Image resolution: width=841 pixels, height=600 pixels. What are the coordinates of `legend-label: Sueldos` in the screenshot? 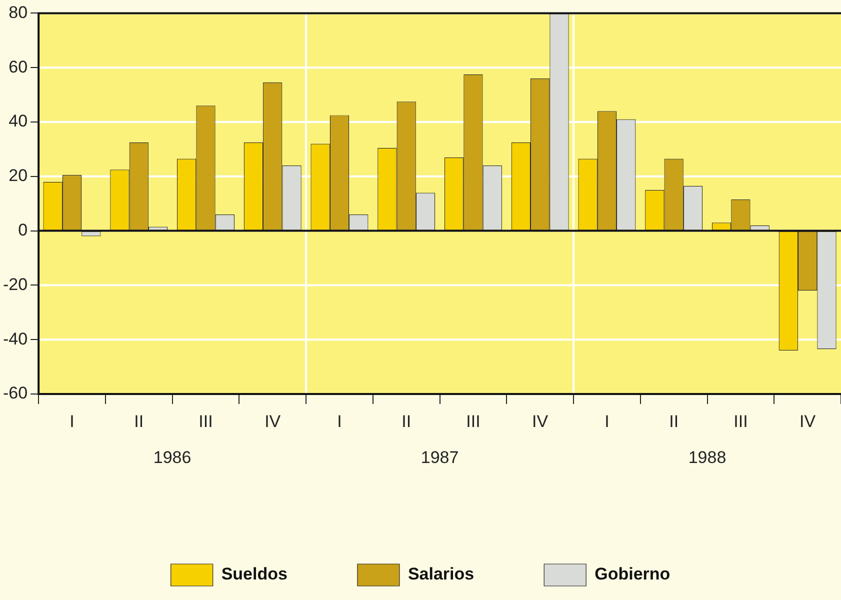 It's located at (254, 574).